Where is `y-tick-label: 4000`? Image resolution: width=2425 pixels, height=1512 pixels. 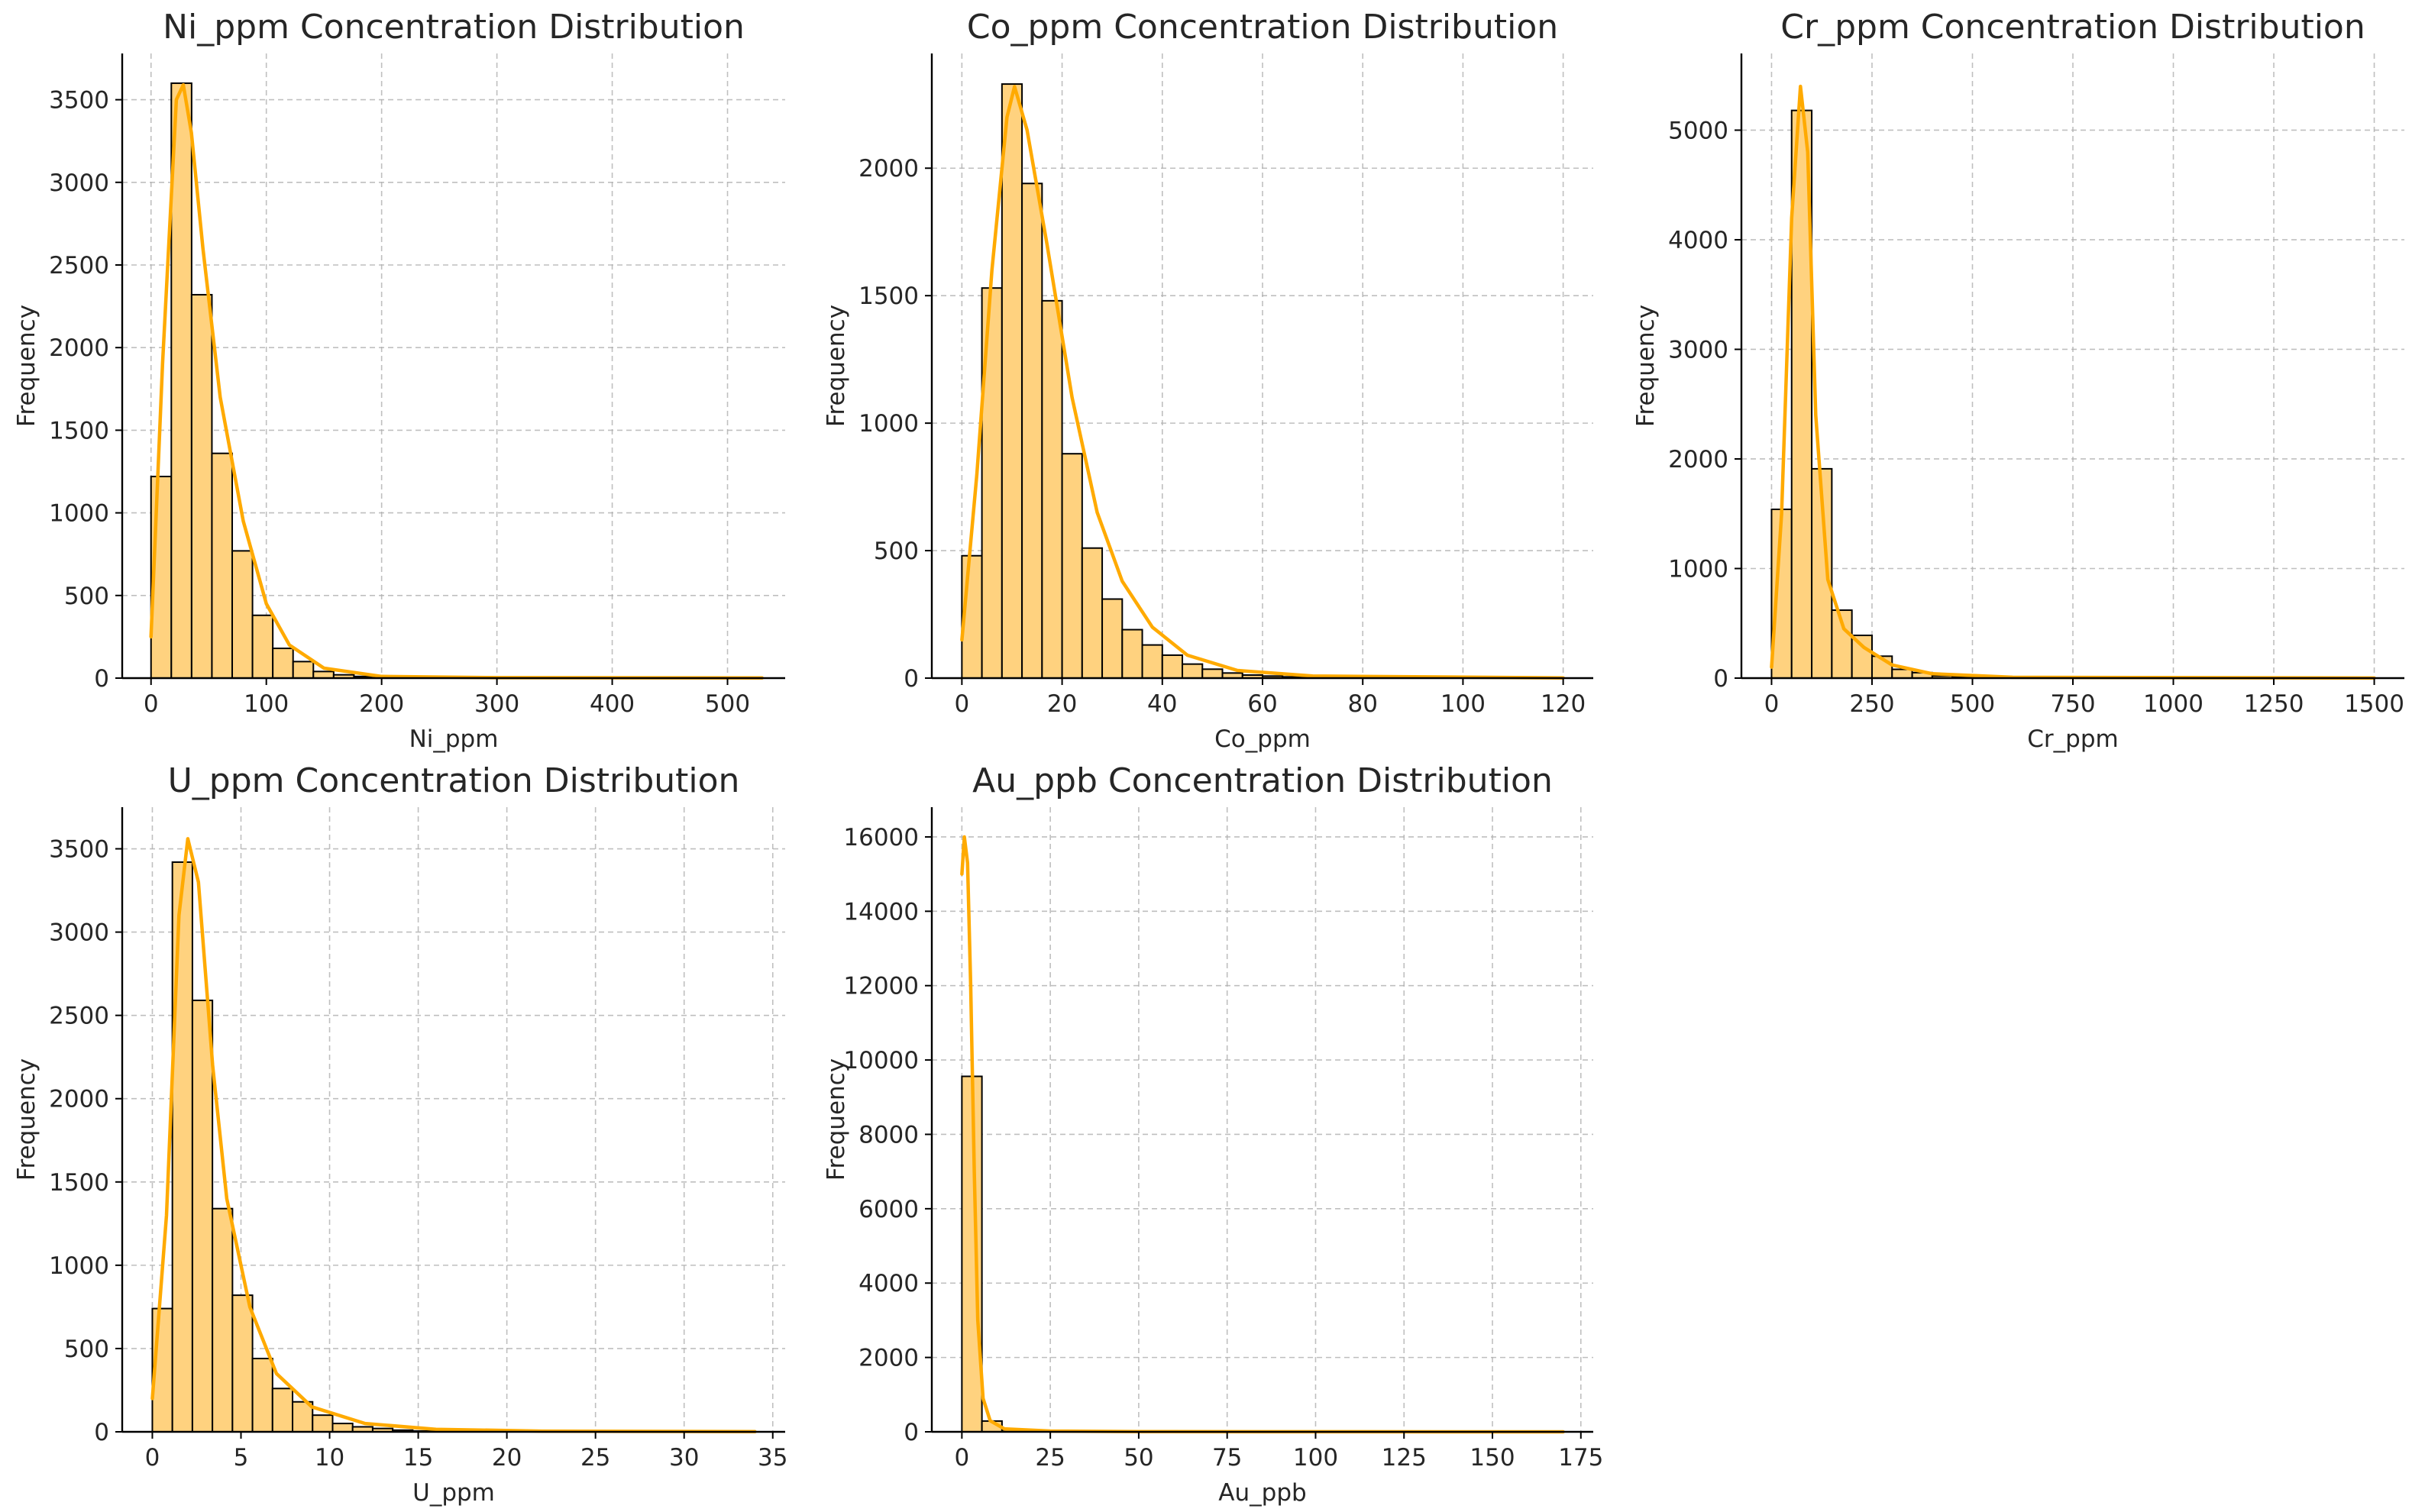 y-tick-label: 4000 is located at coordinates (888, 1284).